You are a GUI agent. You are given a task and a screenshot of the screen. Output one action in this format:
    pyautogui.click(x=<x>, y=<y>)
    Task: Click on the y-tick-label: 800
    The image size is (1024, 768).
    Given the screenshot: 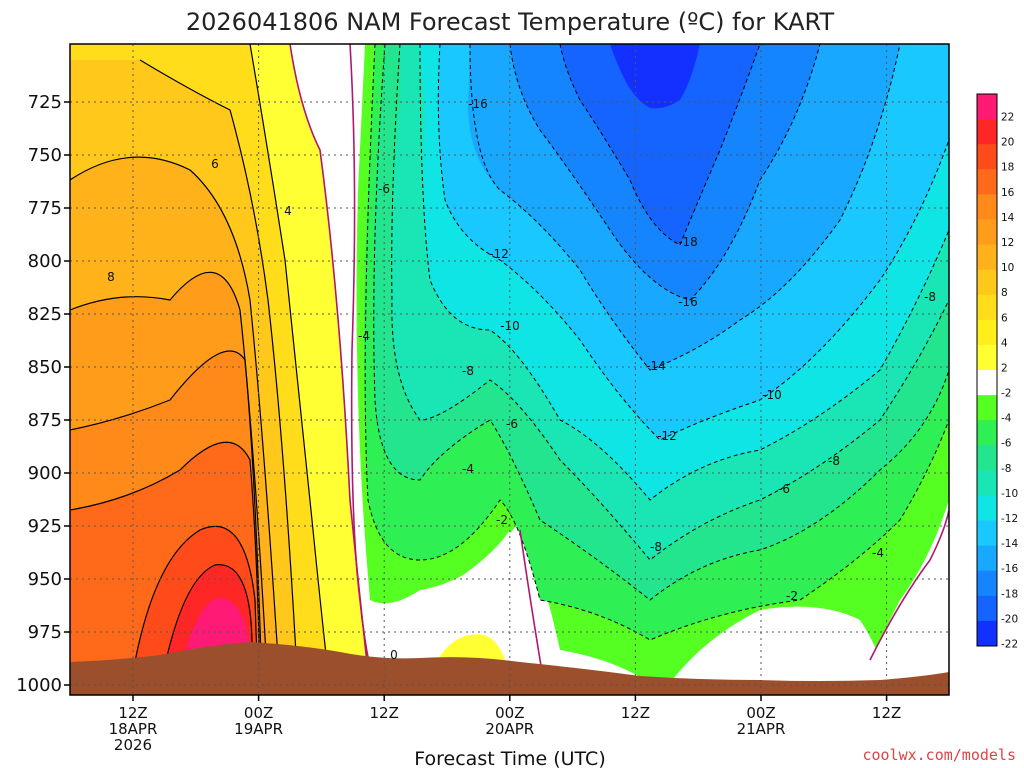 What is the action you would take?
    pyautogui.click(x=45, y=261)
    